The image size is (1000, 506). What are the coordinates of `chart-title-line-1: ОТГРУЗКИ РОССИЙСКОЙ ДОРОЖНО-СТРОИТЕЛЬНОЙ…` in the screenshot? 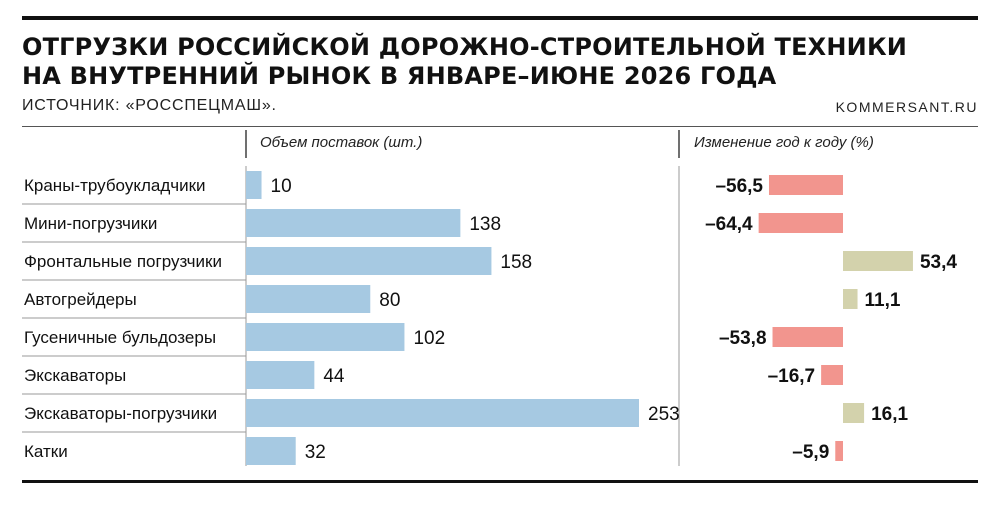 It's located at (465, 47).